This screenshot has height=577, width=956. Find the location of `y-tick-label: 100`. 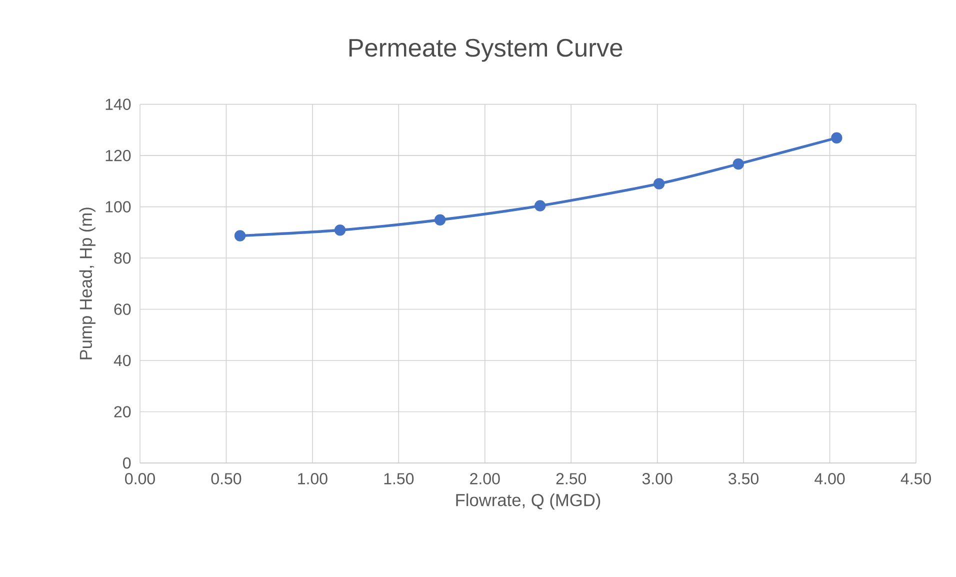

y-tick-label: 100 is located at coordinates (118, 206).